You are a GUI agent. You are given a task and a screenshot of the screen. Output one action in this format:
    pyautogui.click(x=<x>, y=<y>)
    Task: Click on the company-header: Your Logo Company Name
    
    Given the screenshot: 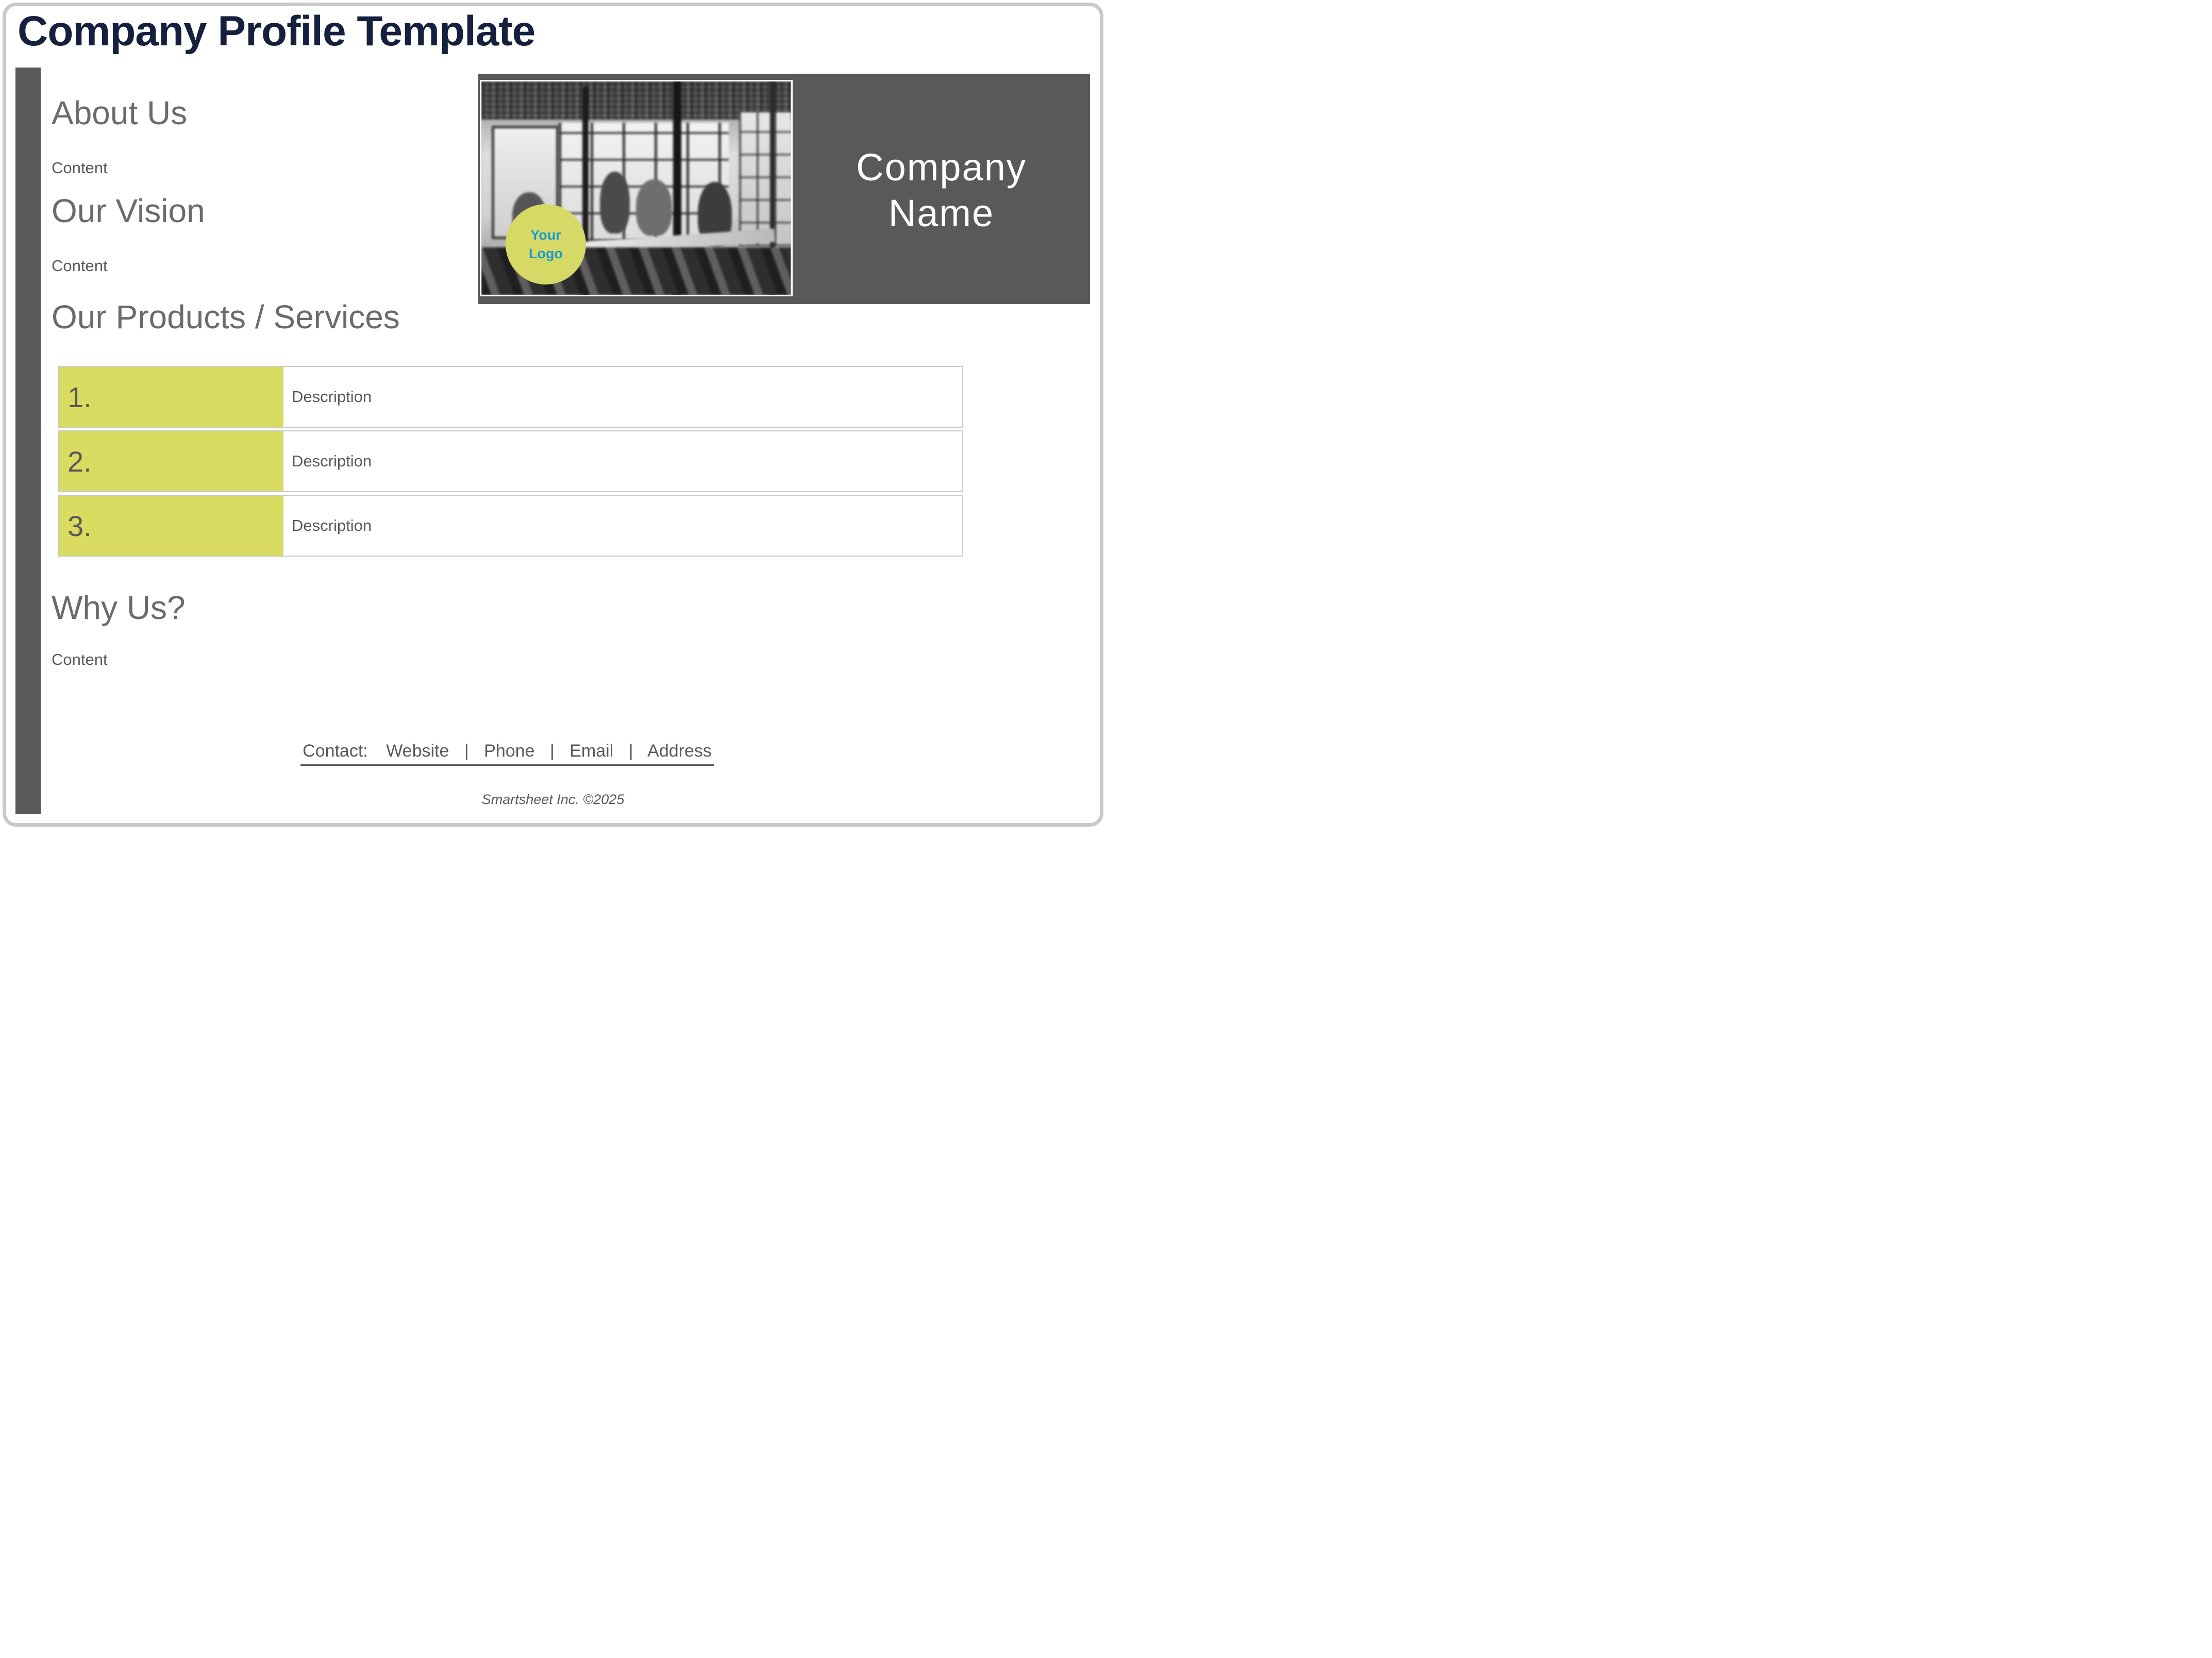 What is the action you would take?
    pyautogui.click(x=784, y=189)
    